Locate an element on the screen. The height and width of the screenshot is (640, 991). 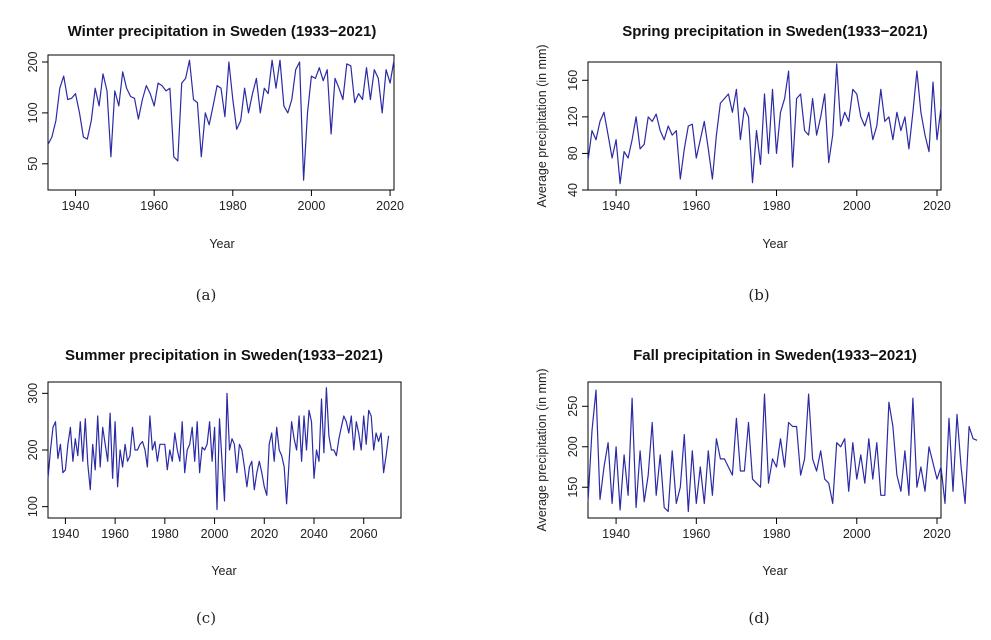
chart-c-xtick-label-1960: 1960 is located at coordinates (115, 534).